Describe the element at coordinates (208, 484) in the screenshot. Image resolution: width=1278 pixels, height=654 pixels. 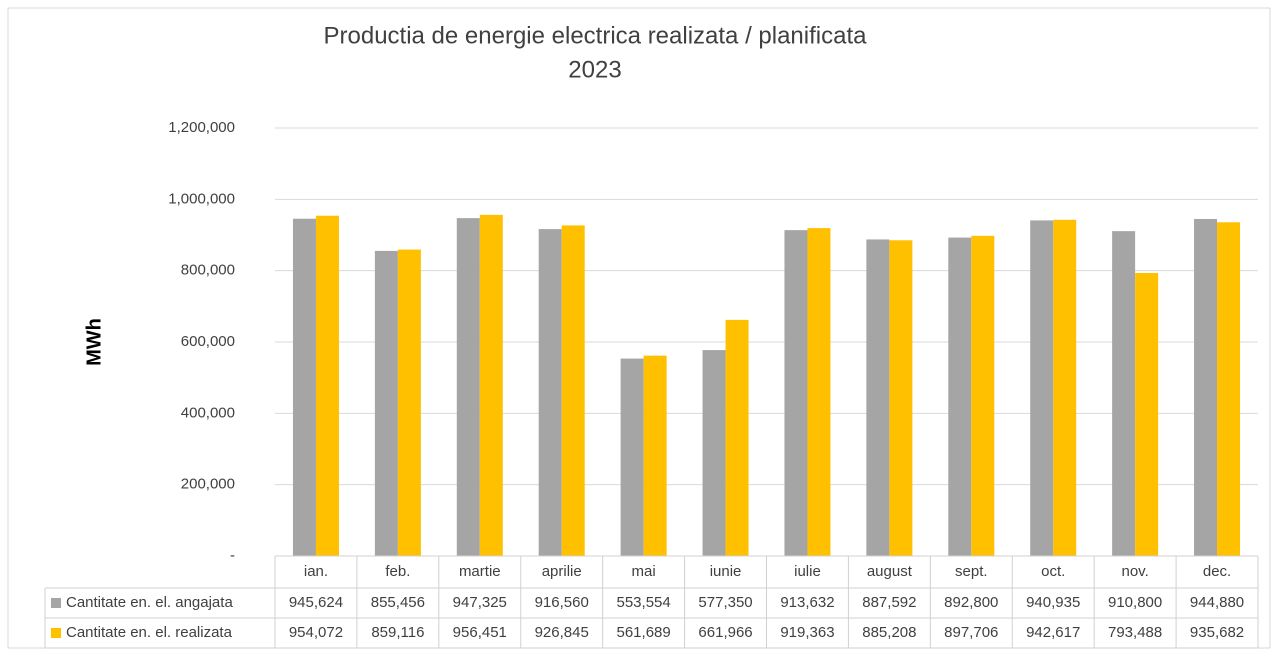
I see `y-tick-label: 200,000` at that location.